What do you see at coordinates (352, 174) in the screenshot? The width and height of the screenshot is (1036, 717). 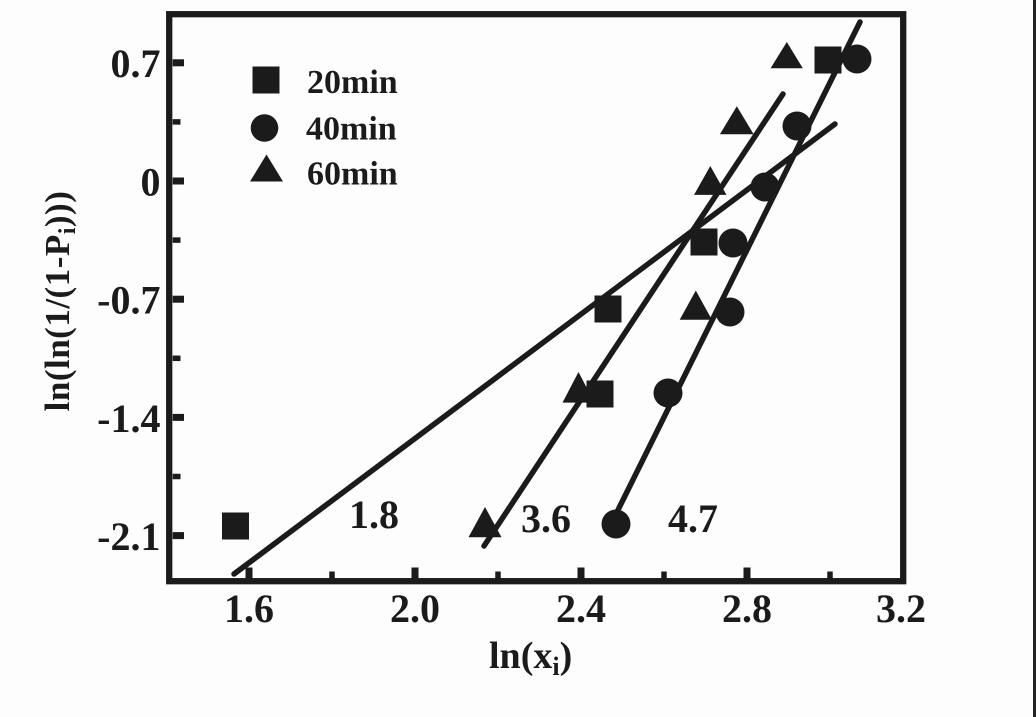 I see `svg-text: 60min` at bounding box center [352, 174].